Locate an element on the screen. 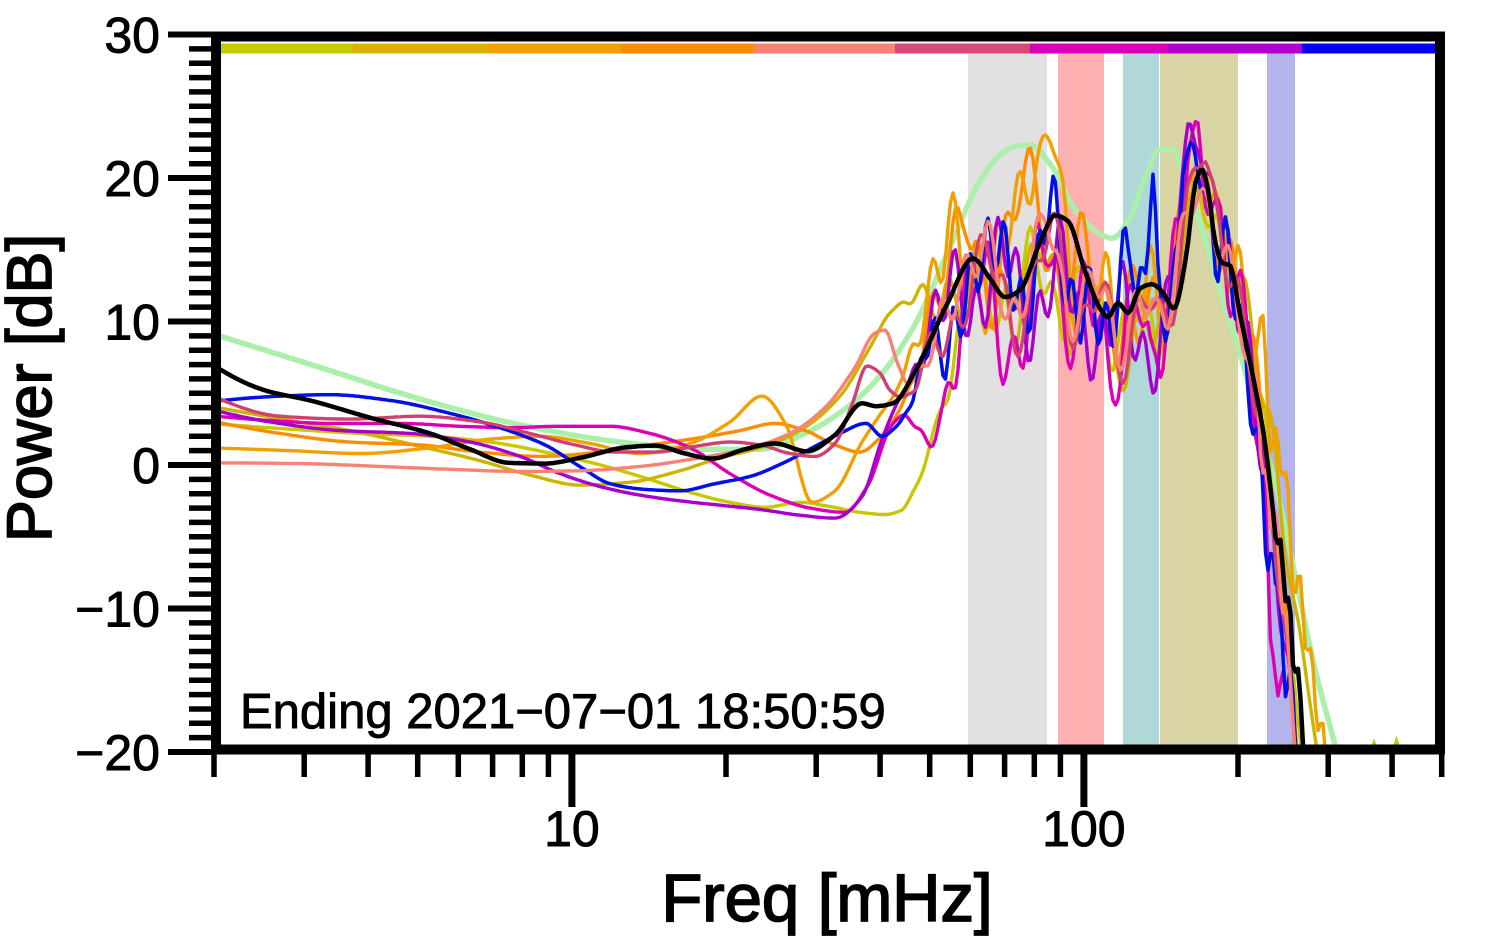  svg-text: 0 is located at coordinates (146, 466).